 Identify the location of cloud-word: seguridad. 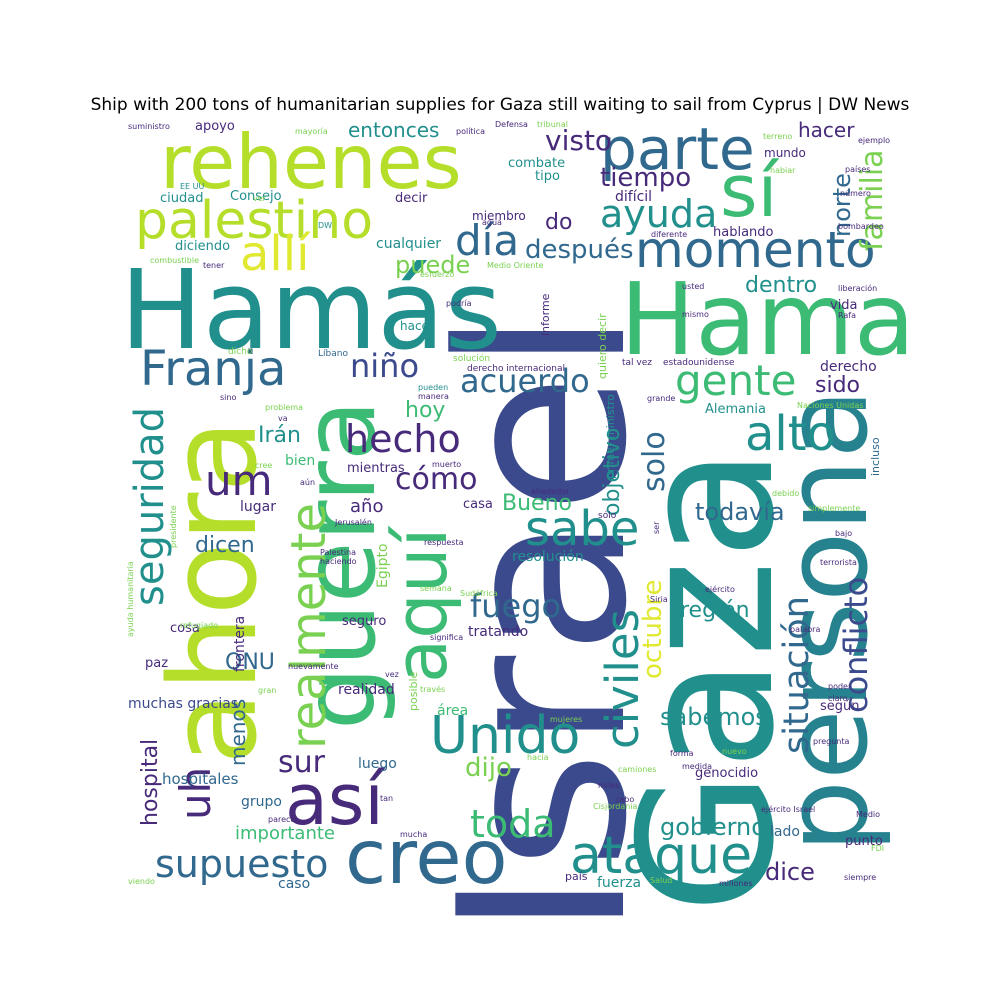
(150, 506).